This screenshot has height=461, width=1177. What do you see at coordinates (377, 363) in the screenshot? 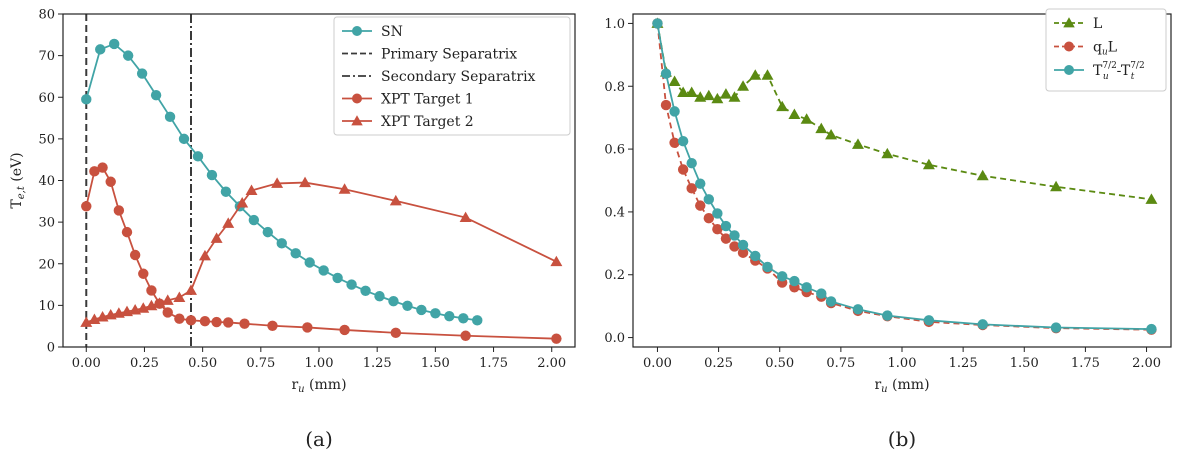
I see `x-tick-label: 1.25` at bounding box center [377, 363].